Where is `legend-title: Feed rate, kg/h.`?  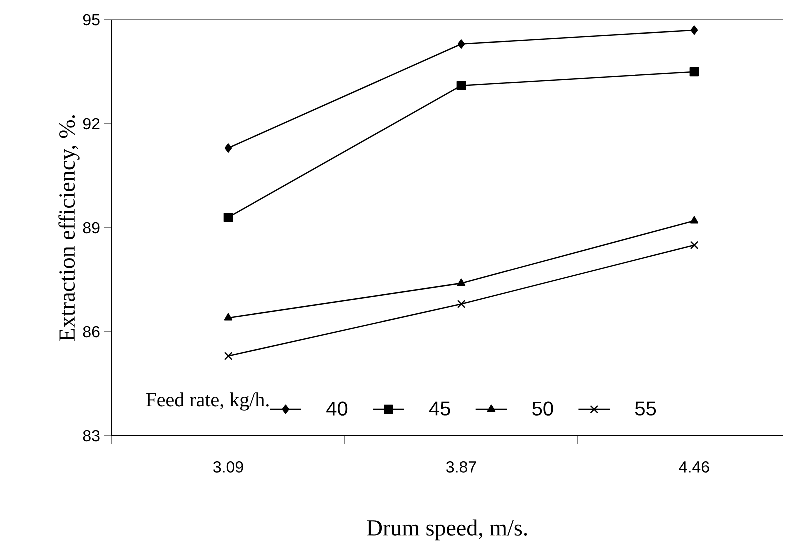 legend-title: Feed rate, kg/h. is located at coordinates (207, 401).